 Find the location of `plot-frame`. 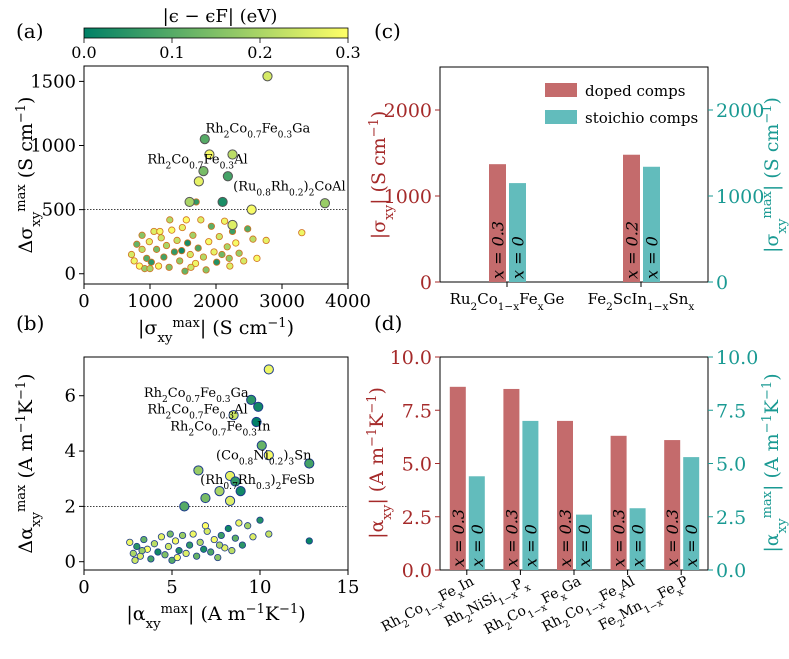

plot-frame is located at coordinates (216, 463).